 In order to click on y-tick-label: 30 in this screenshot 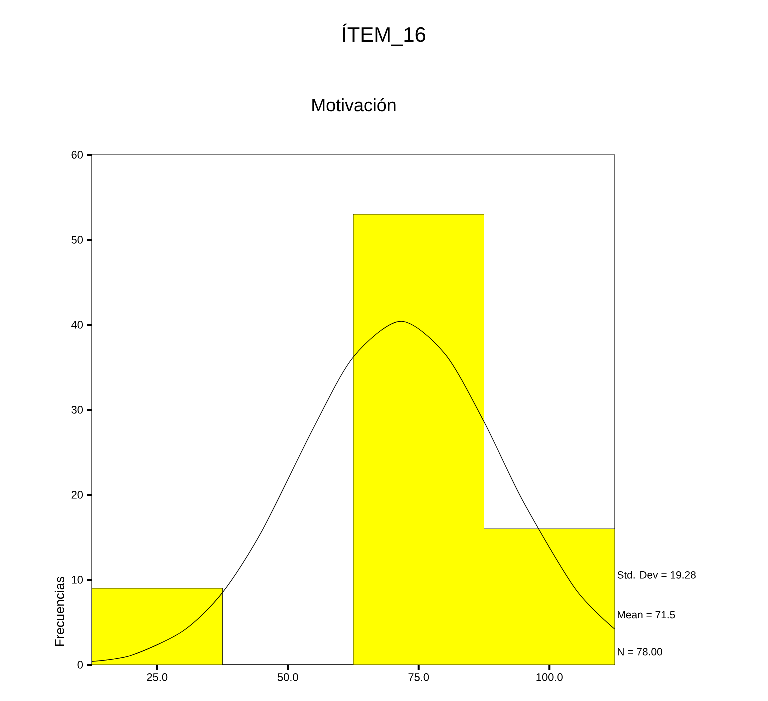, I will do `click(78, 410)`.